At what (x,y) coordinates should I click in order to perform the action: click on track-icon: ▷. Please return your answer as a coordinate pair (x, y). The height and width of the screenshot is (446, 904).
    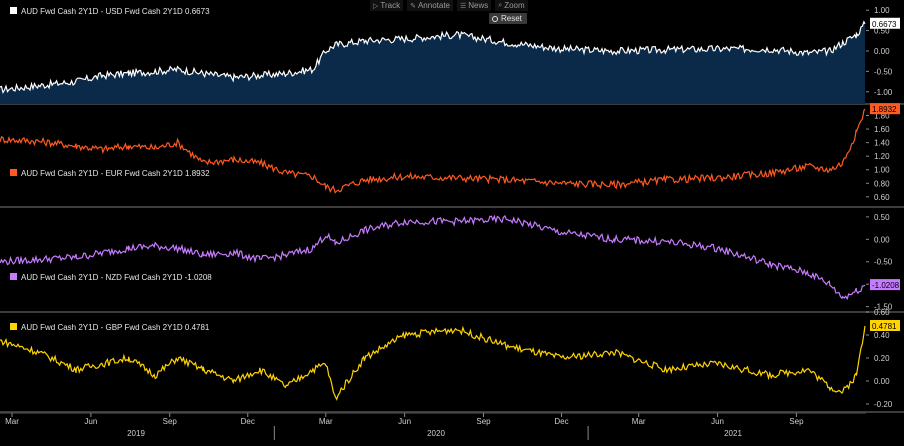
    Looking at the image, I should click on (376, 6).